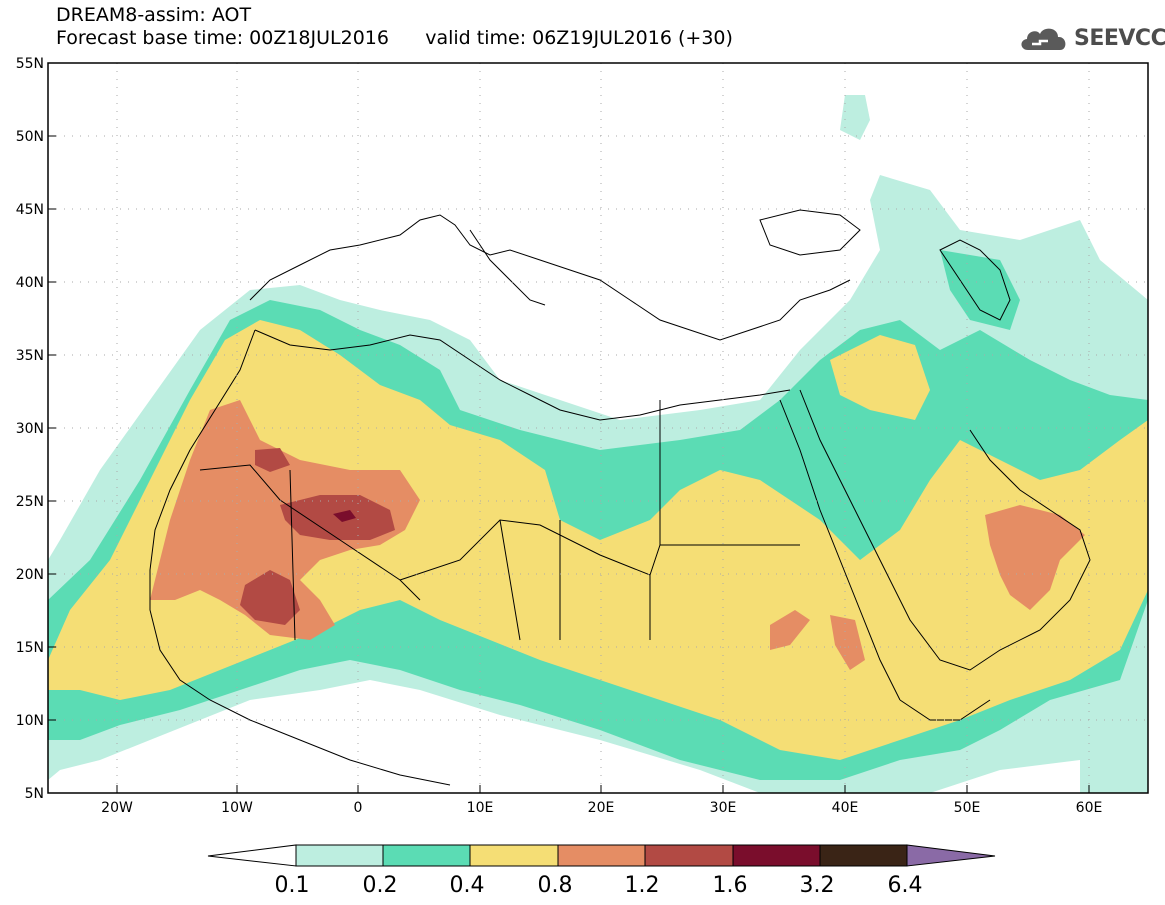  Describe the element at coordinates (855, 117) in the screenshot. I see `aot-band-0.1-north` at that location.